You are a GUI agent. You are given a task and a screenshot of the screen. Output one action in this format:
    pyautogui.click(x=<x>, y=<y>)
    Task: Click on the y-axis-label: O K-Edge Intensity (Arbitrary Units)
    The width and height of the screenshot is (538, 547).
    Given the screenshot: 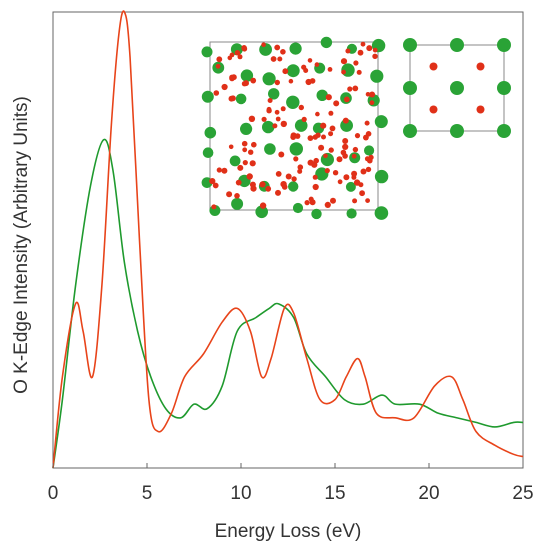 What is the action you would take?
    pyautogui.click(x=21, y=245)
    